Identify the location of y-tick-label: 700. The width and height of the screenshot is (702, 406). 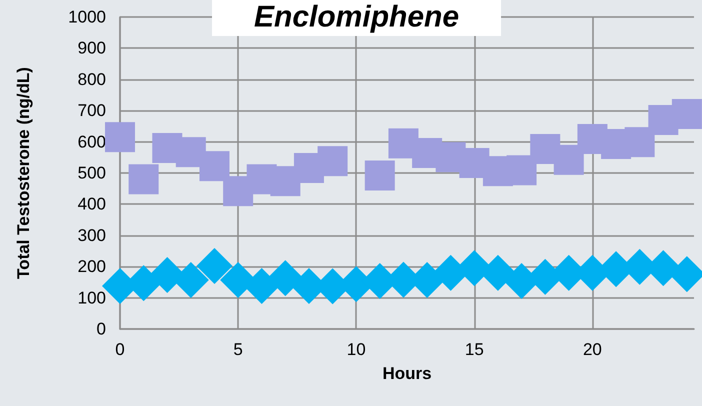
(92, 110).